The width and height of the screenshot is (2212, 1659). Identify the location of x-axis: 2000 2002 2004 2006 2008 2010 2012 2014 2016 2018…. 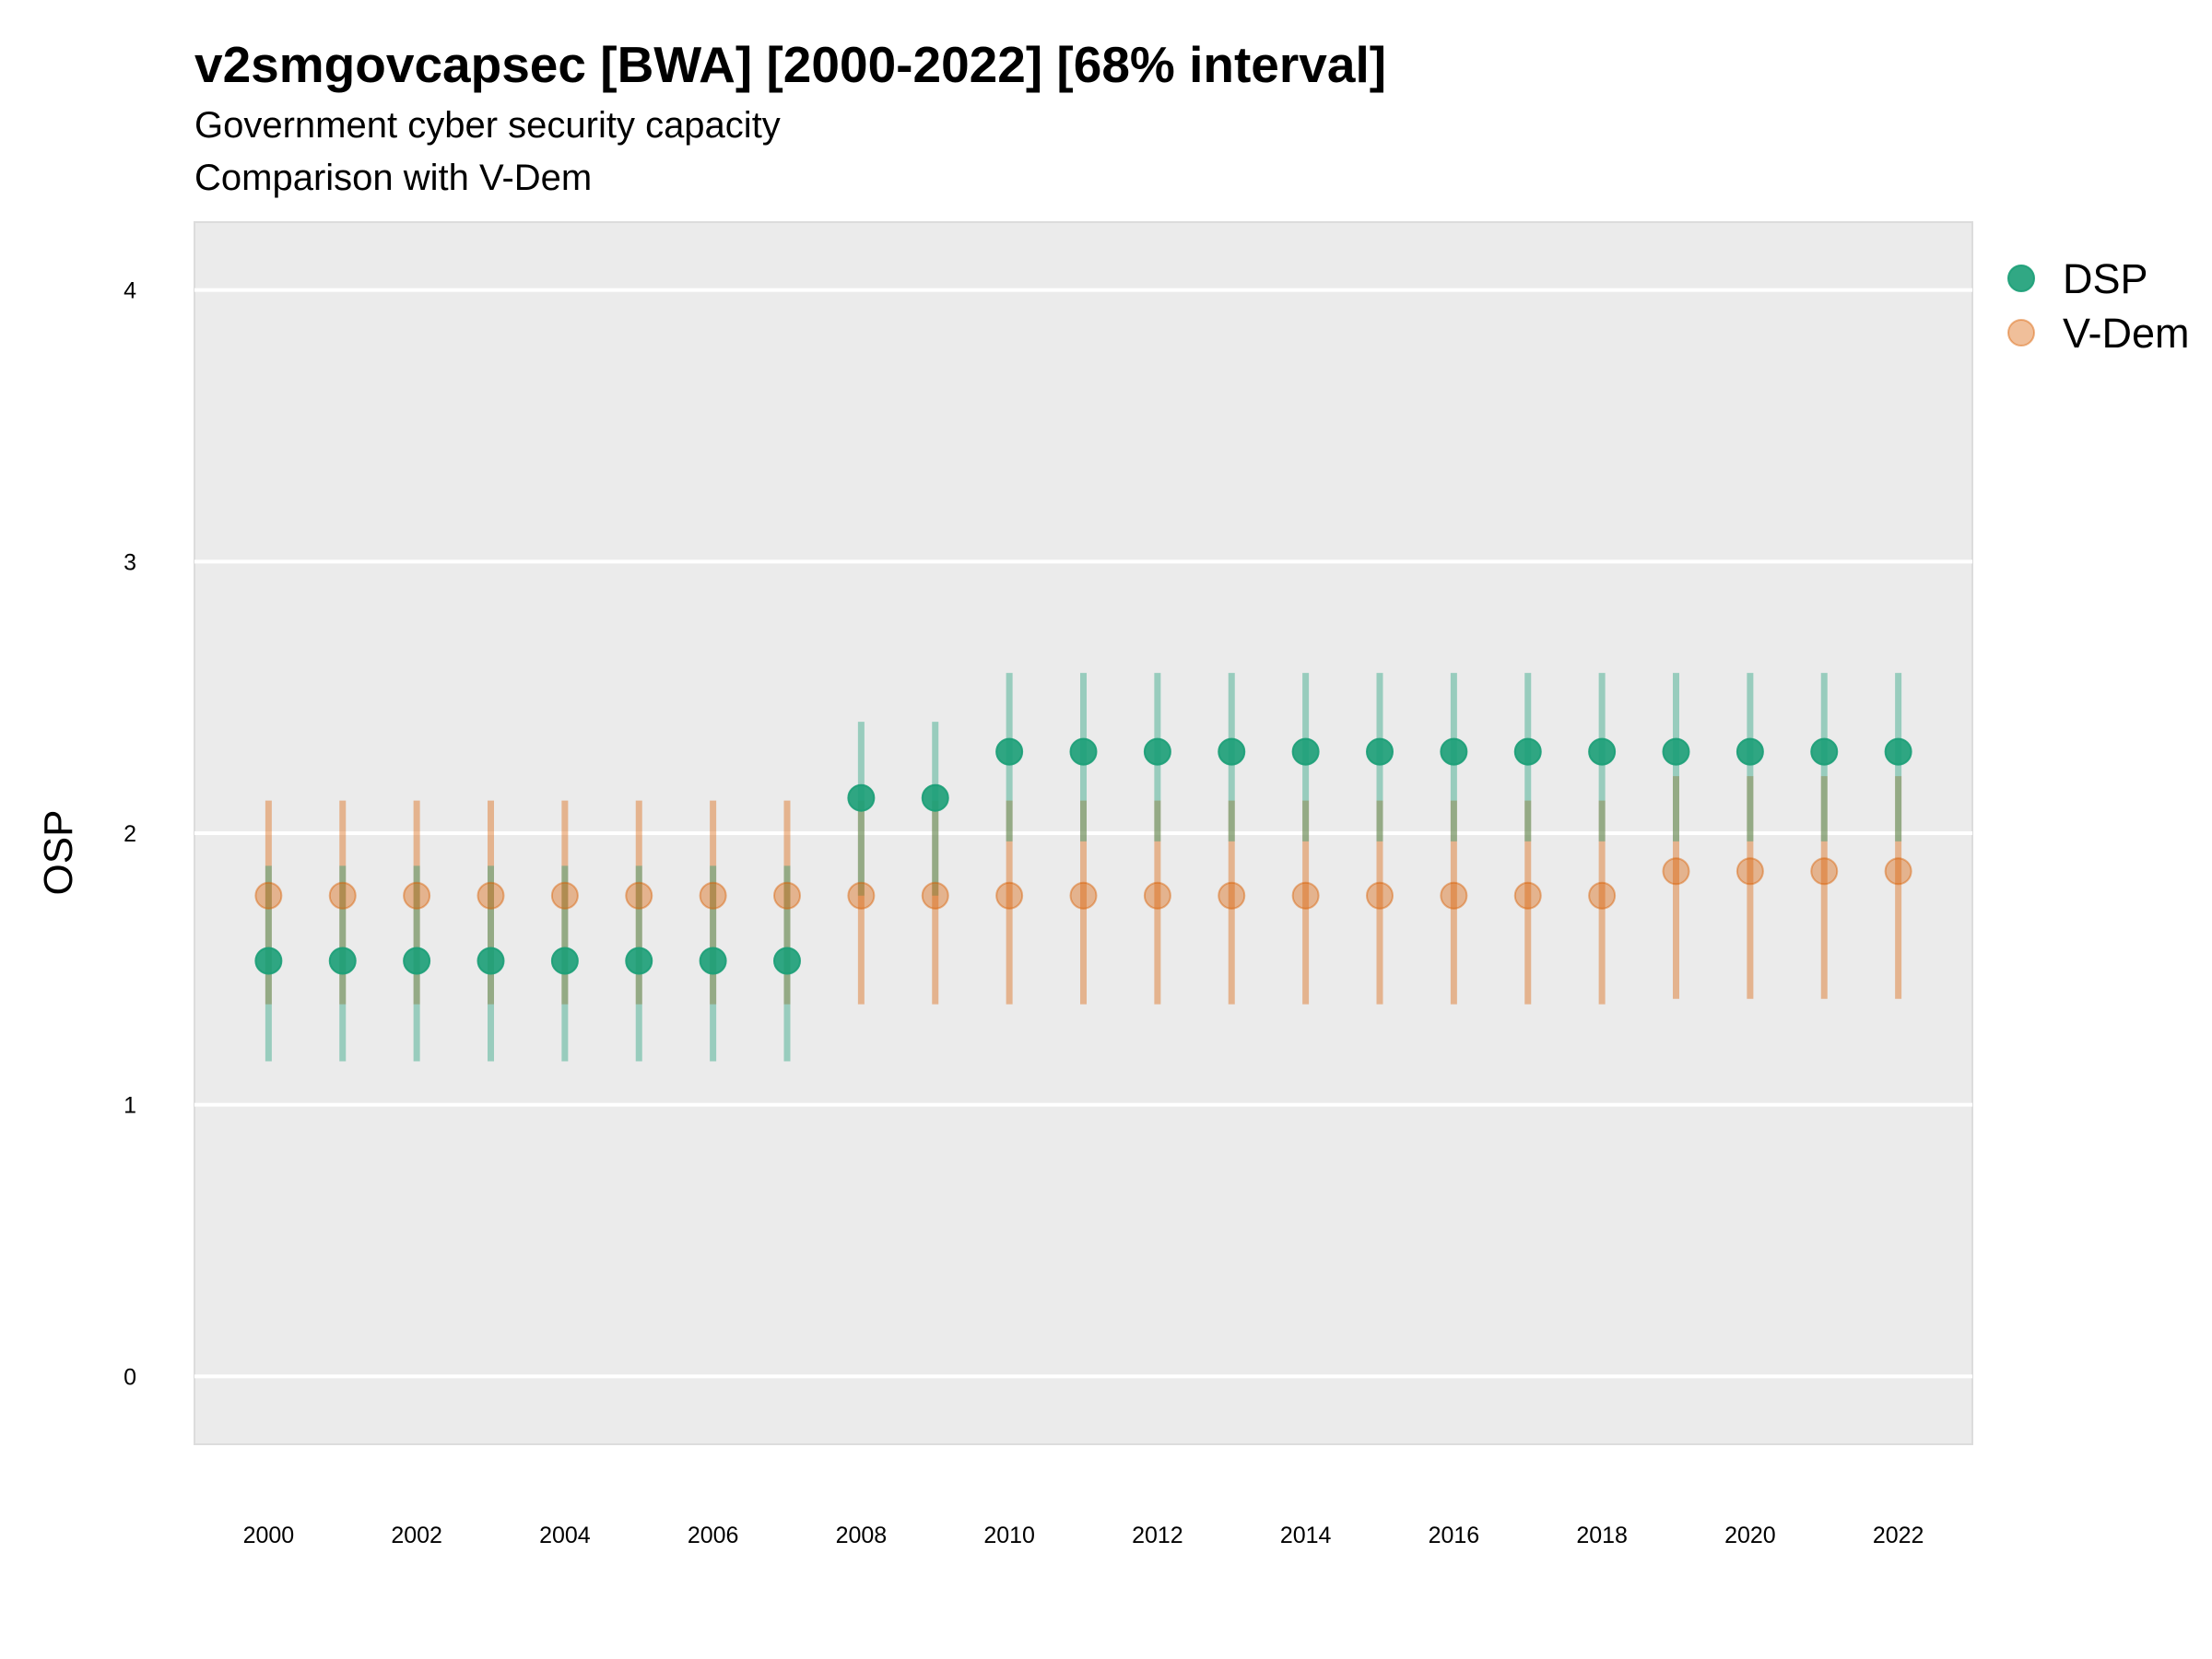
(1083, 1535).